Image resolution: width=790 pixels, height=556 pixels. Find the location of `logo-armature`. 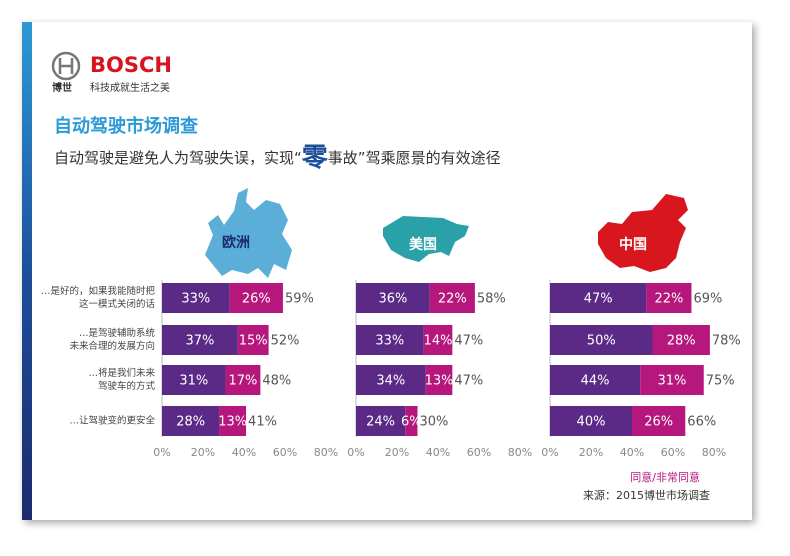

logo-armature is located at coordinates (66, 66).